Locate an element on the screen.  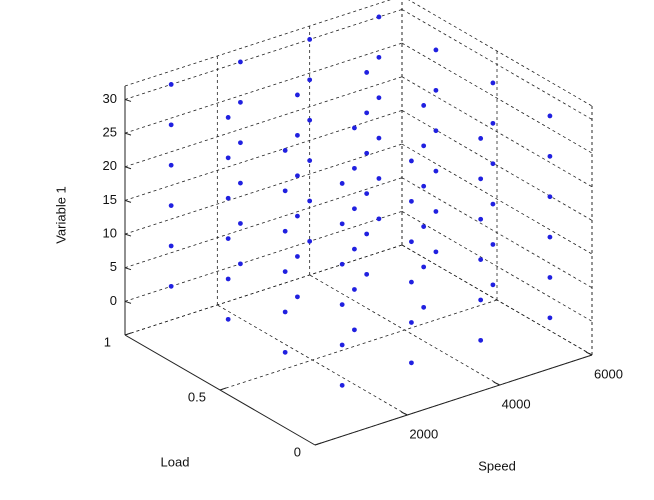
z-tick-label: 5 is located at coordinates (113, 266).